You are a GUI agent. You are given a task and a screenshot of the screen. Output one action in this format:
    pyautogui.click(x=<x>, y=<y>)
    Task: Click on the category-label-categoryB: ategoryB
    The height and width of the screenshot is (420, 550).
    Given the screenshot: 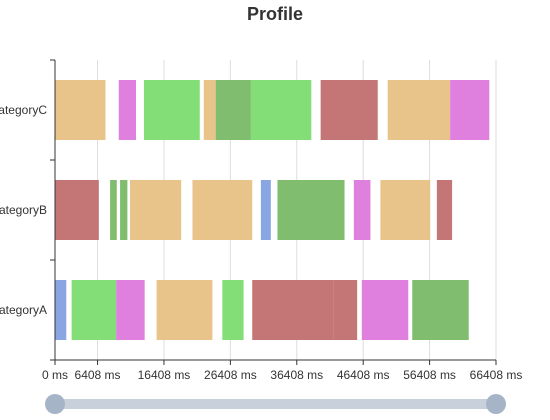 What is the action you would take?
    pyautogui.click(x=23, y=210)
    